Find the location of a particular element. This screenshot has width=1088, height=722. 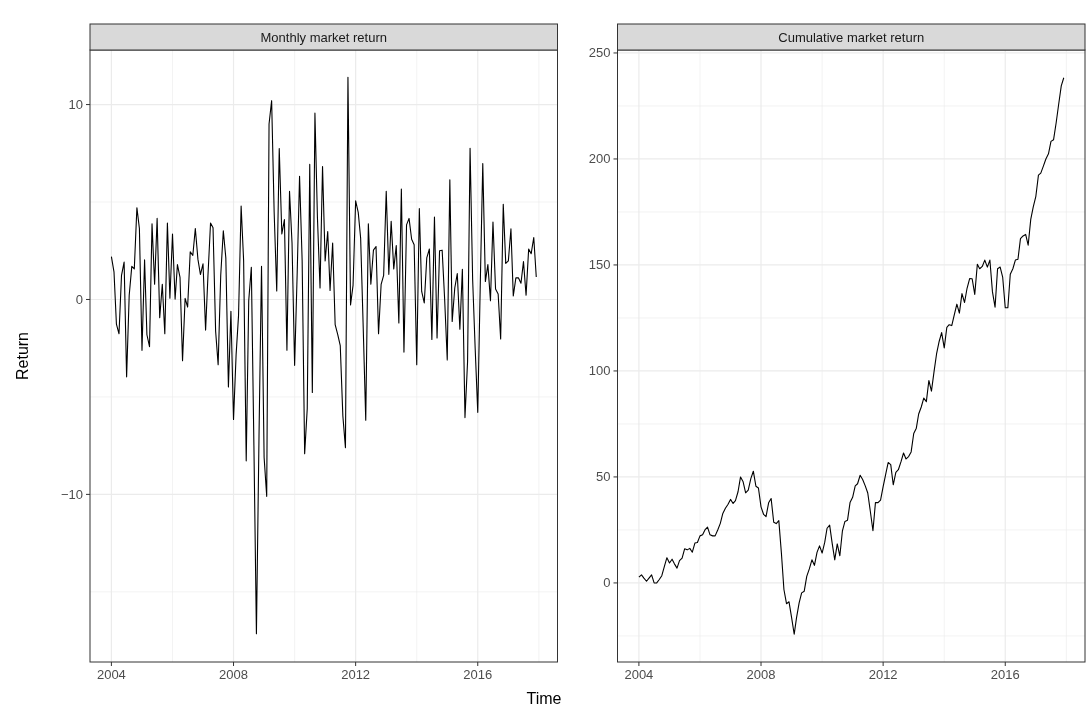

y-axis-title: Return is located at coordinates (22, 356).